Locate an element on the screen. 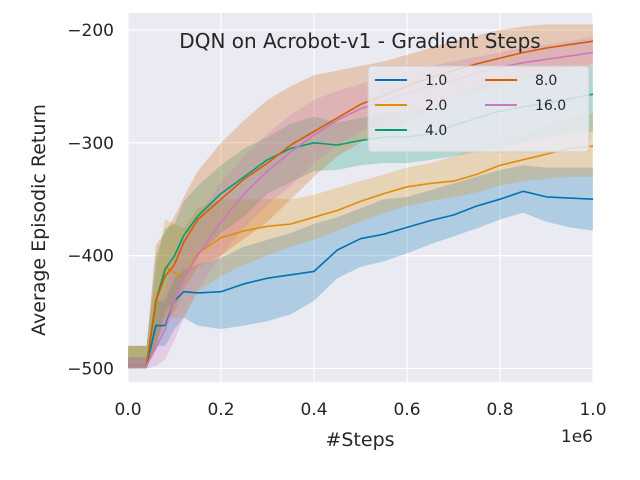 Image resolution: width=640 pixels, height=480 pixels. x-axis-label: #Steps is located at coordinates (359, 440).